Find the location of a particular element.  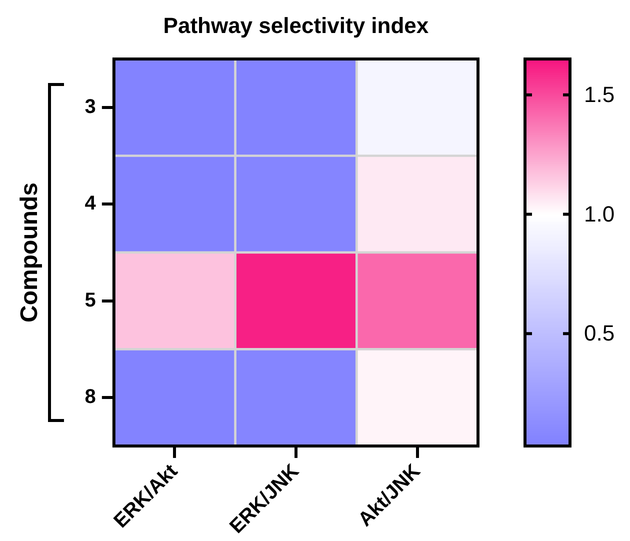

y-tick-label: 3 is located at coordinates (90, 107).